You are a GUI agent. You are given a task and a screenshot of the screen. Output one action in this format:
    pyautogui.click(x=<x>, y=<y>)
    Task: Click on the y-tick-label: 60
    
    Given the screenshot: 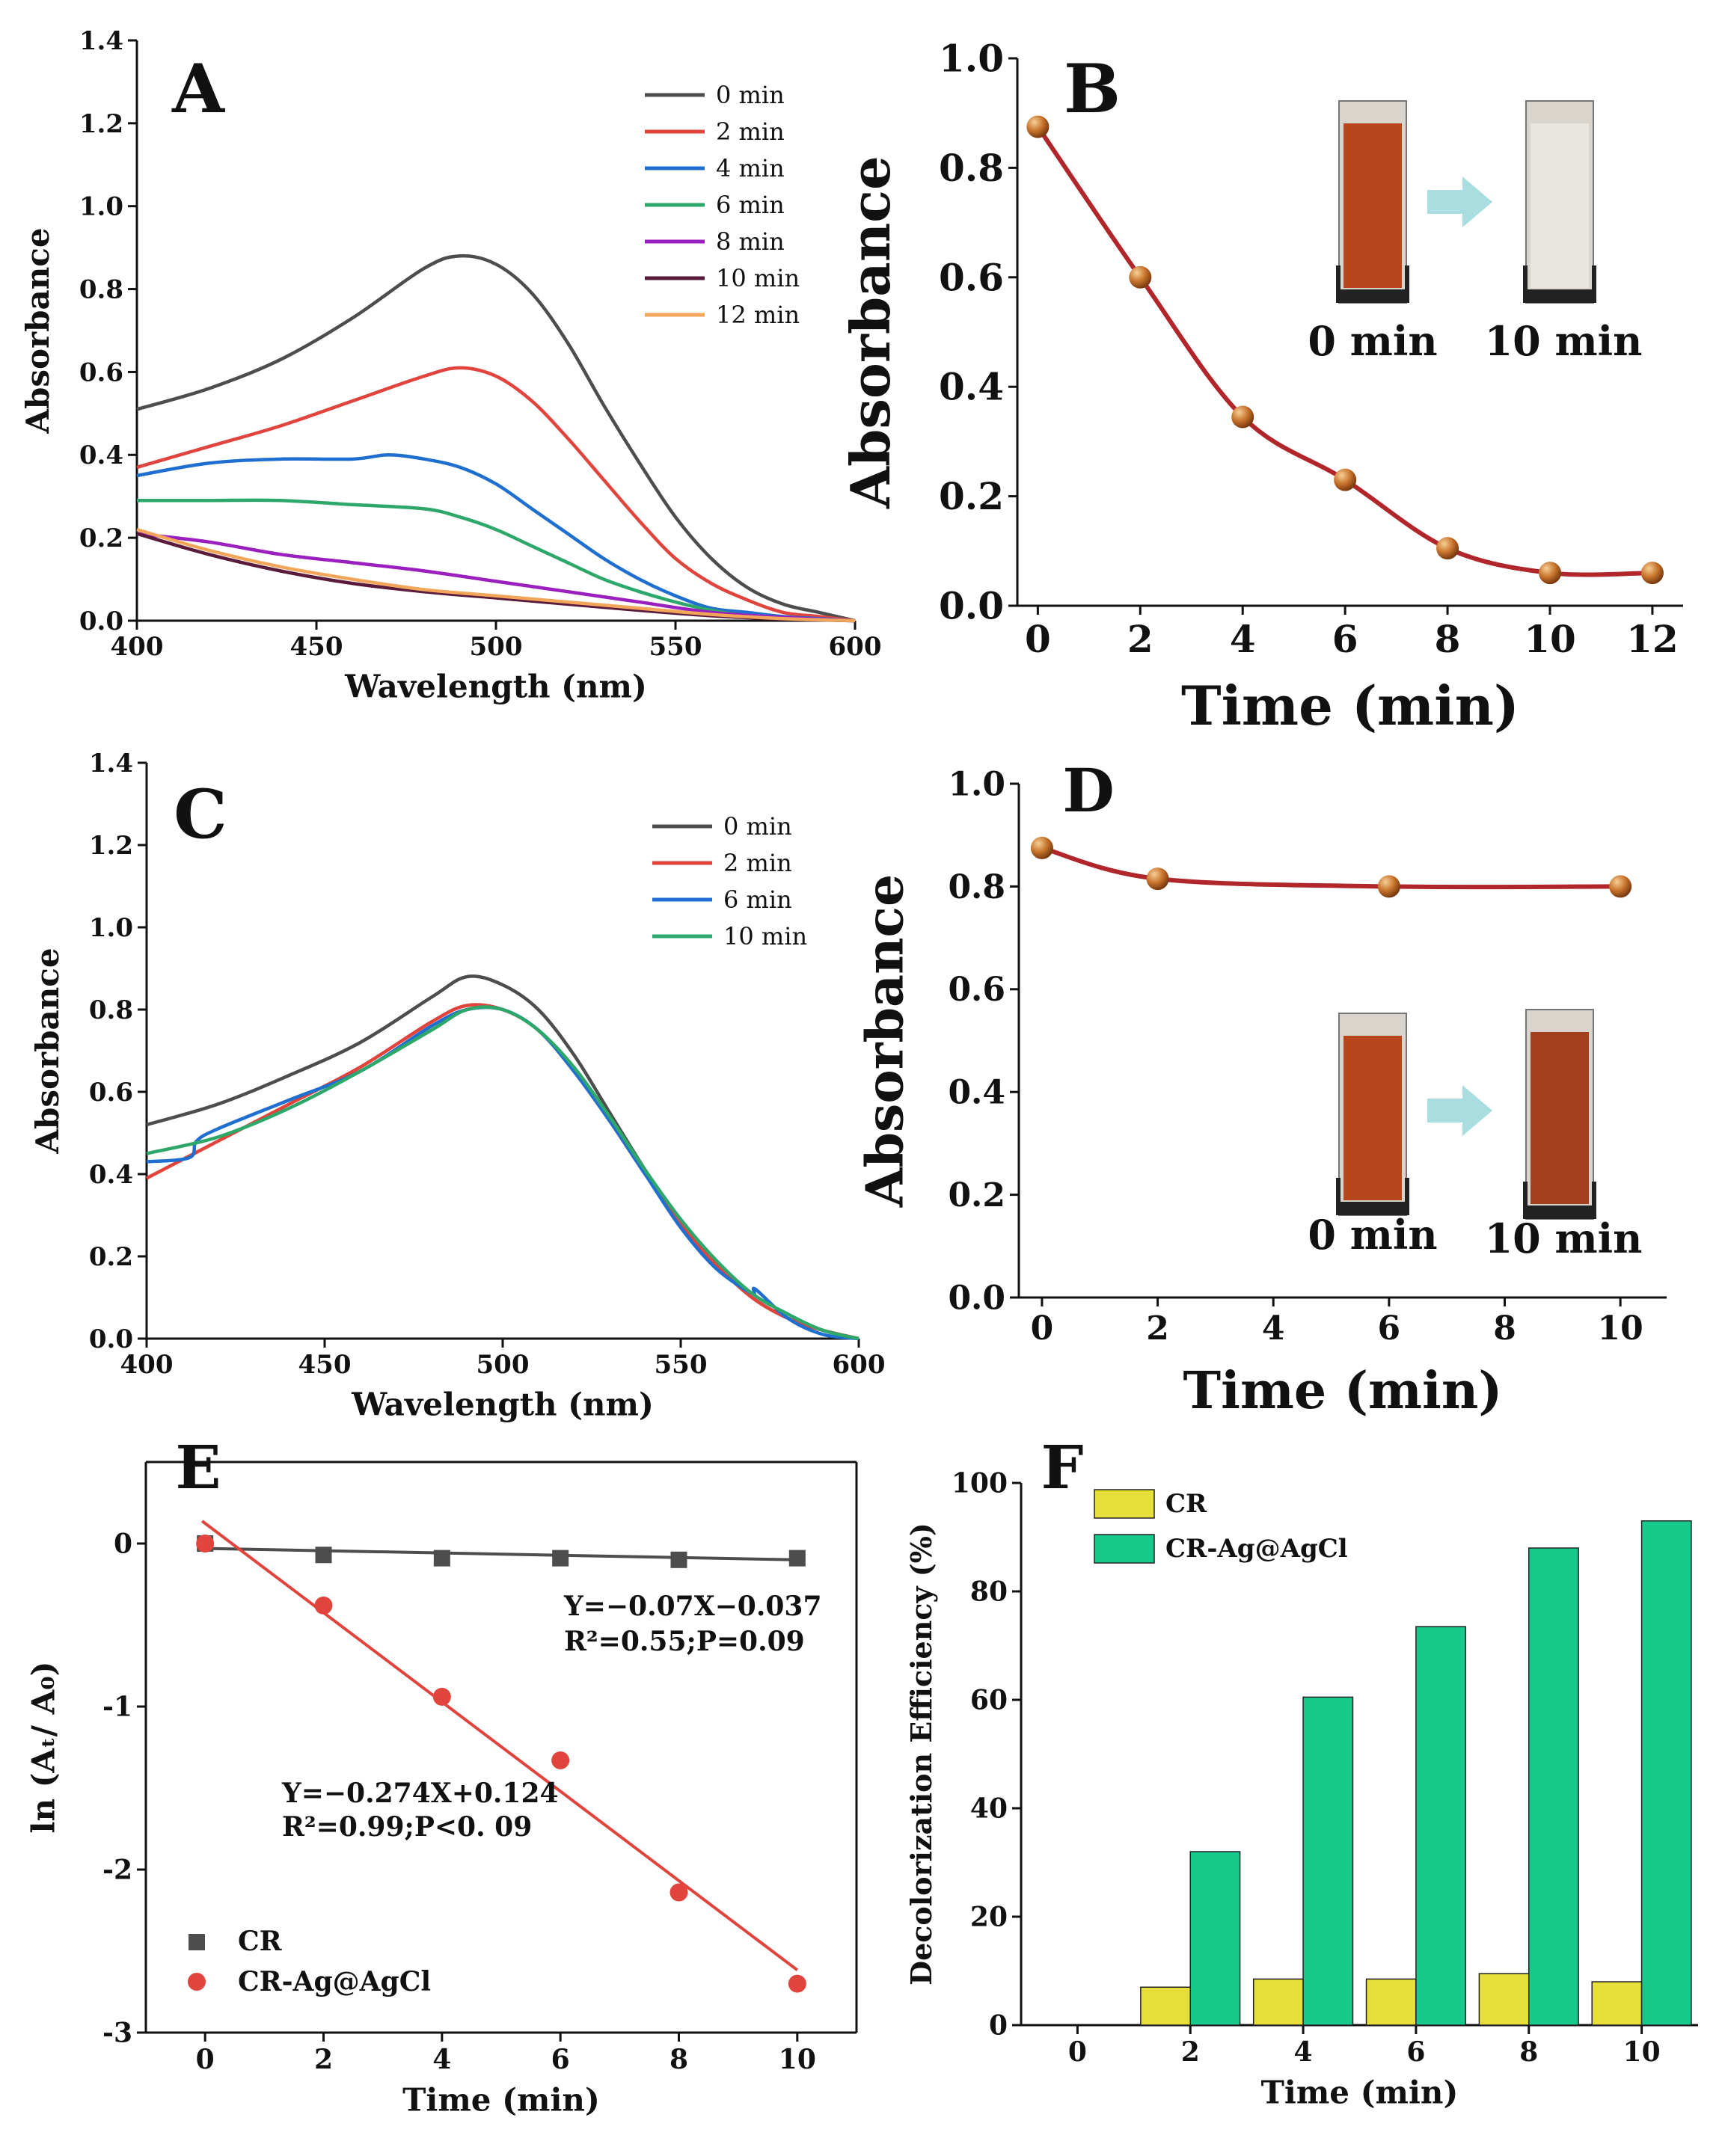 What is the action you would take?
    pyautogui.click(x=989, y=1700)
    